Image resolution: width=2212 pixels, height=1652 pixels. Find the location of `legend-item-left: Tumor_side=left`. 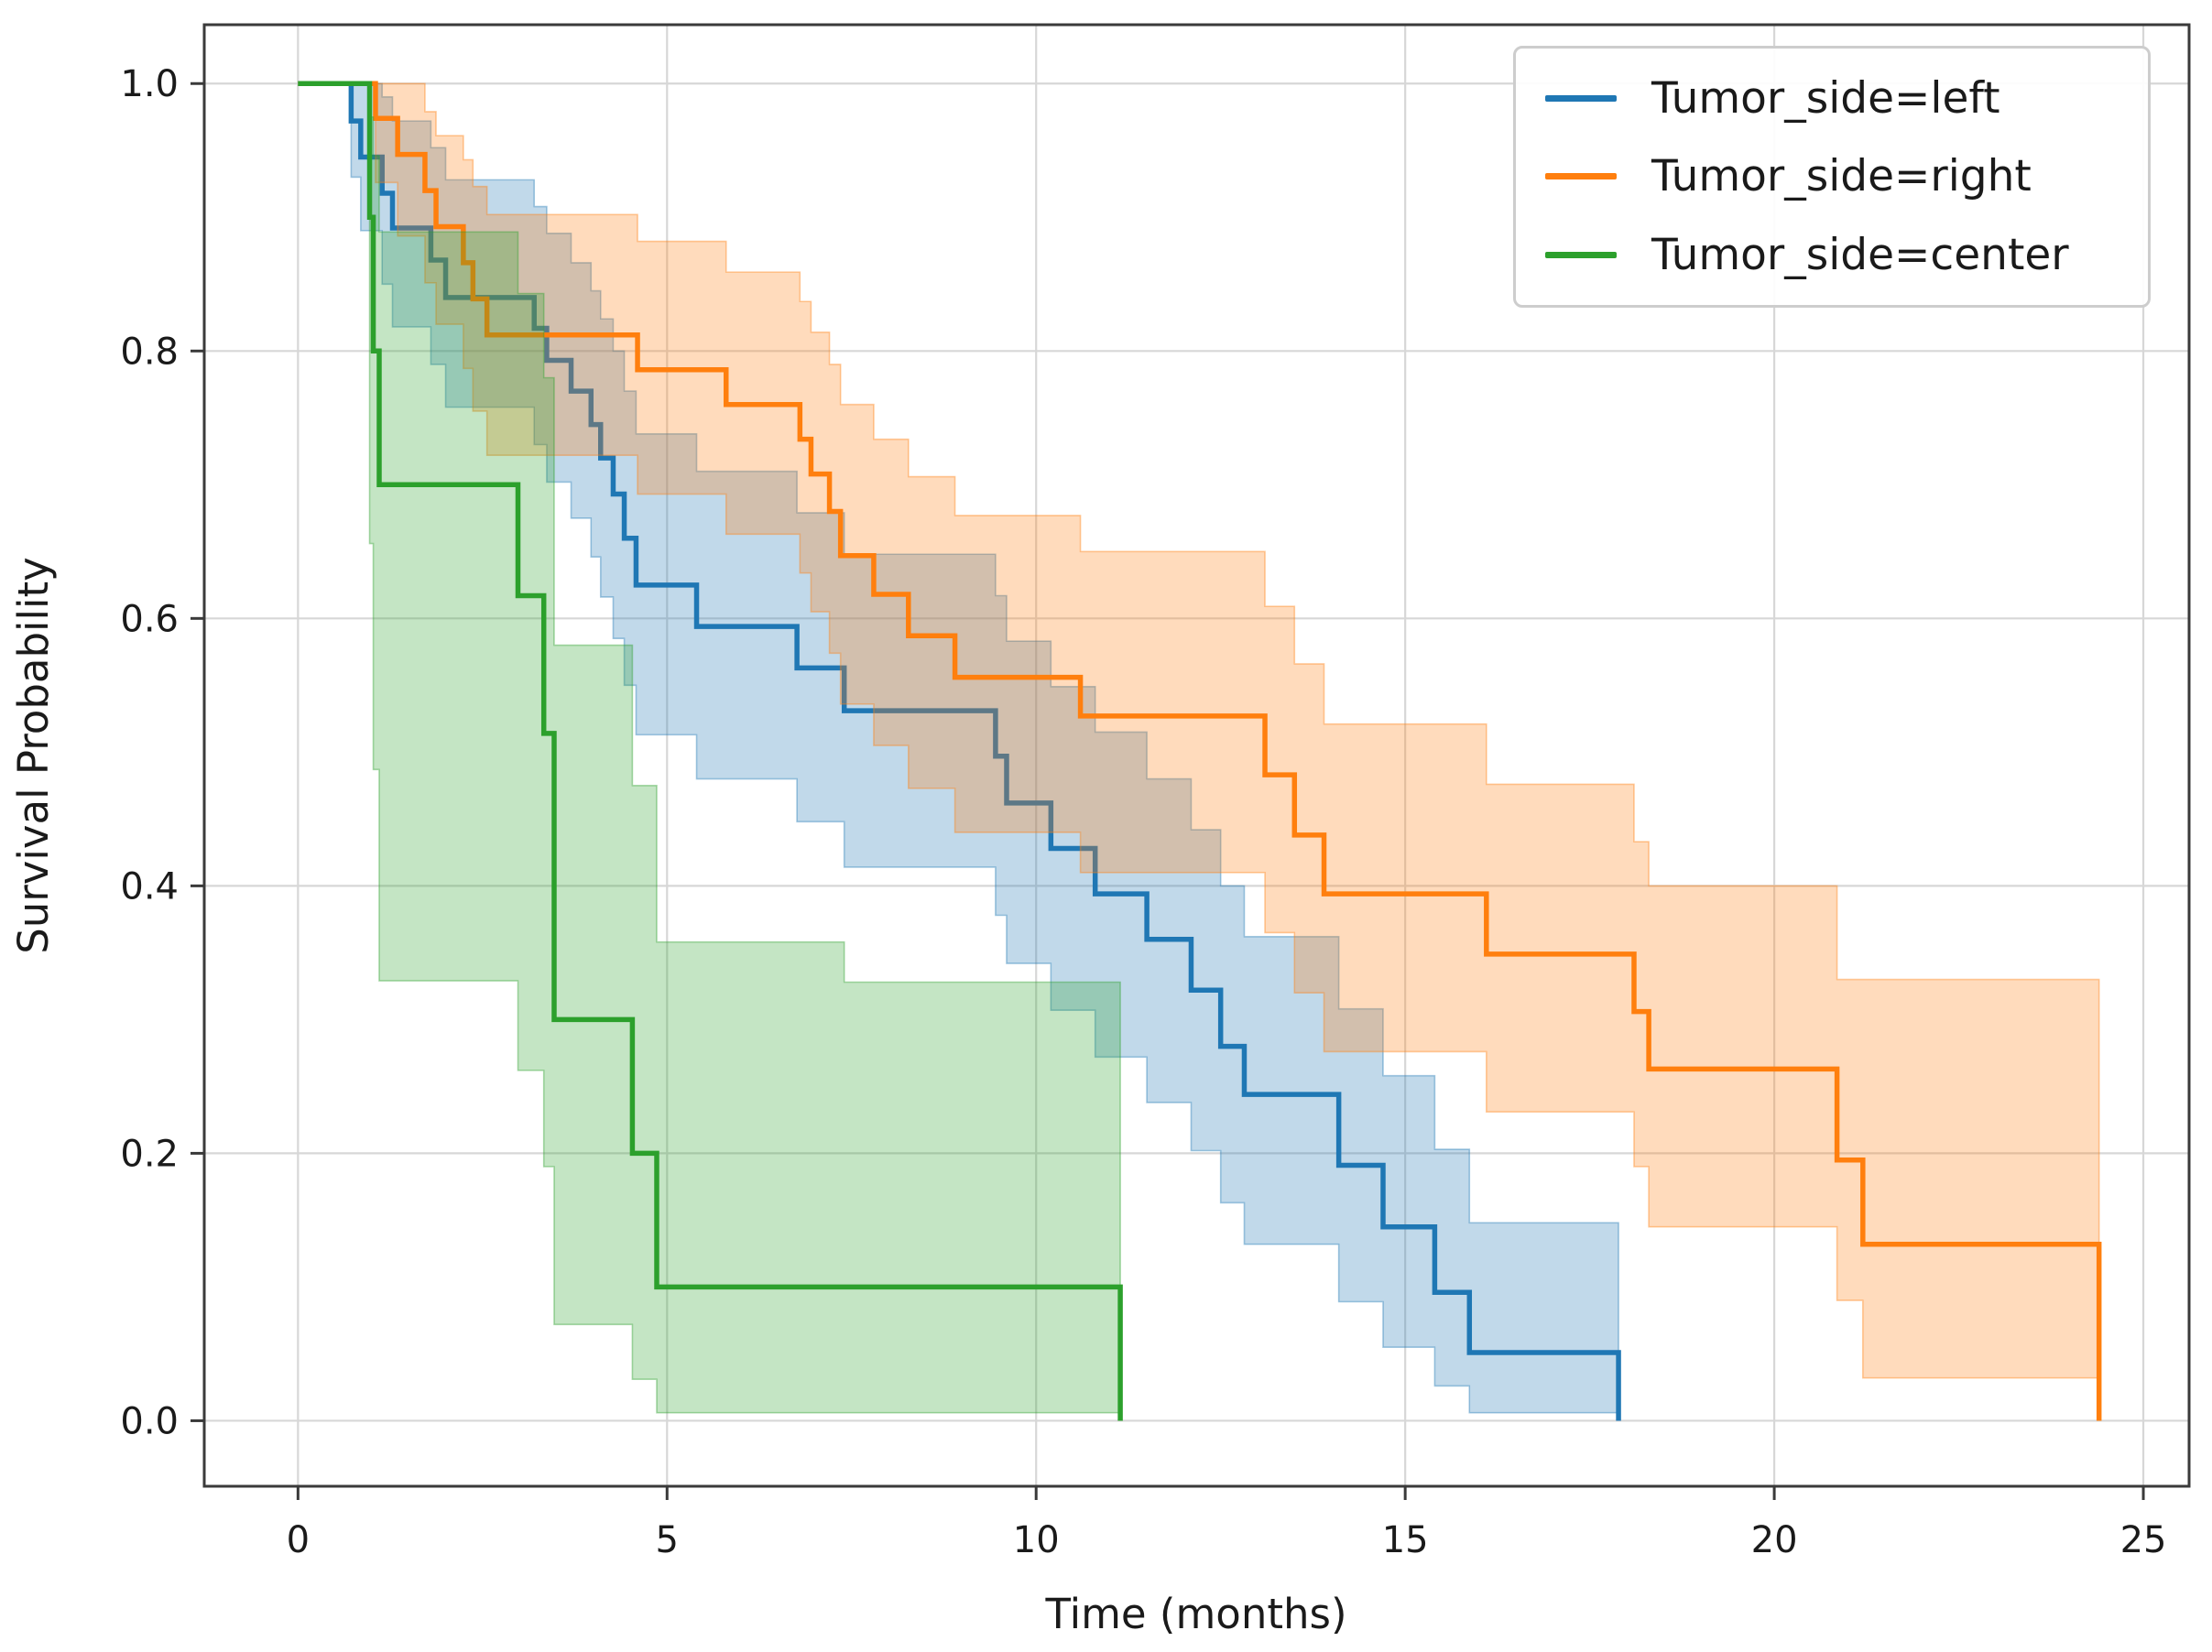

legend-item-left: Tumor_side=left is located at coordinates (1832, 98).